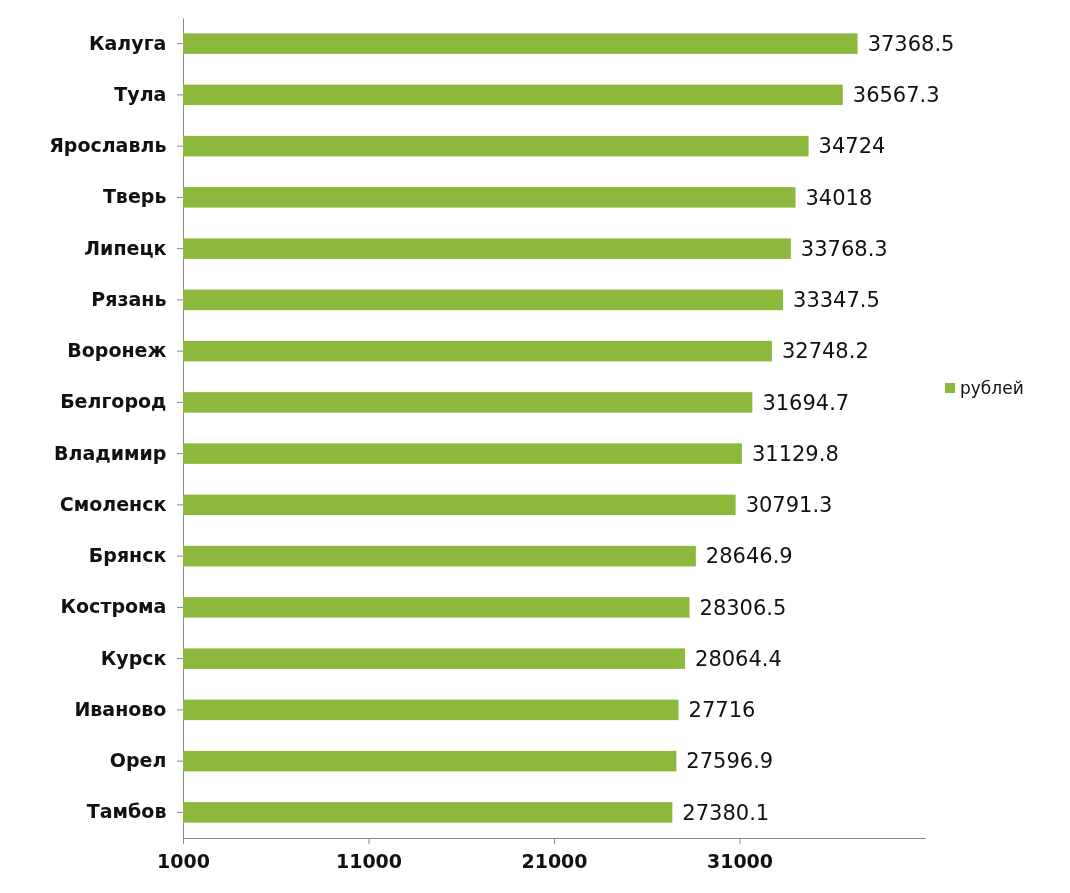 The width and height of the screenshot is (1070, 893). Describe the element at coordinates (127, 42) in the screenshot. I see `y-tick-label: Калуга` at that location.